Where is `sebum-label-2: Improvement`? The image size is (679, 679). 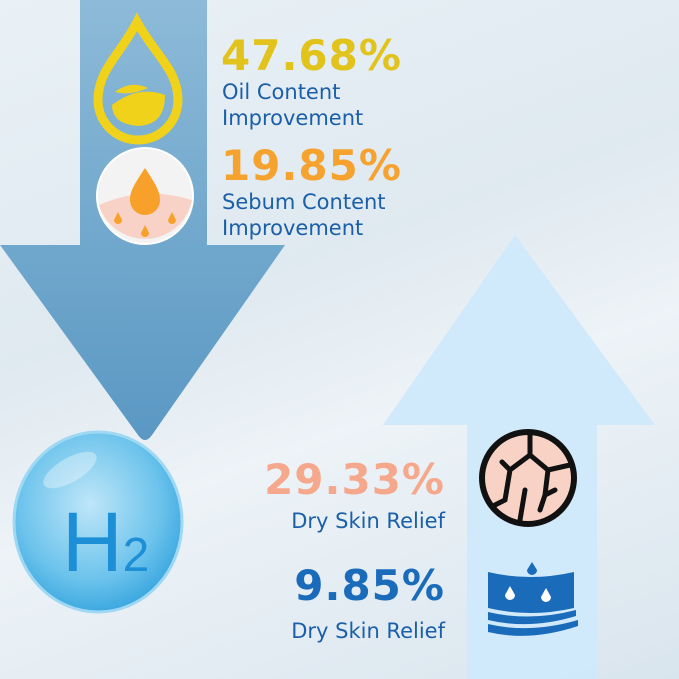 sebum-label-2: Improvement is located at coordinates (293, 228).